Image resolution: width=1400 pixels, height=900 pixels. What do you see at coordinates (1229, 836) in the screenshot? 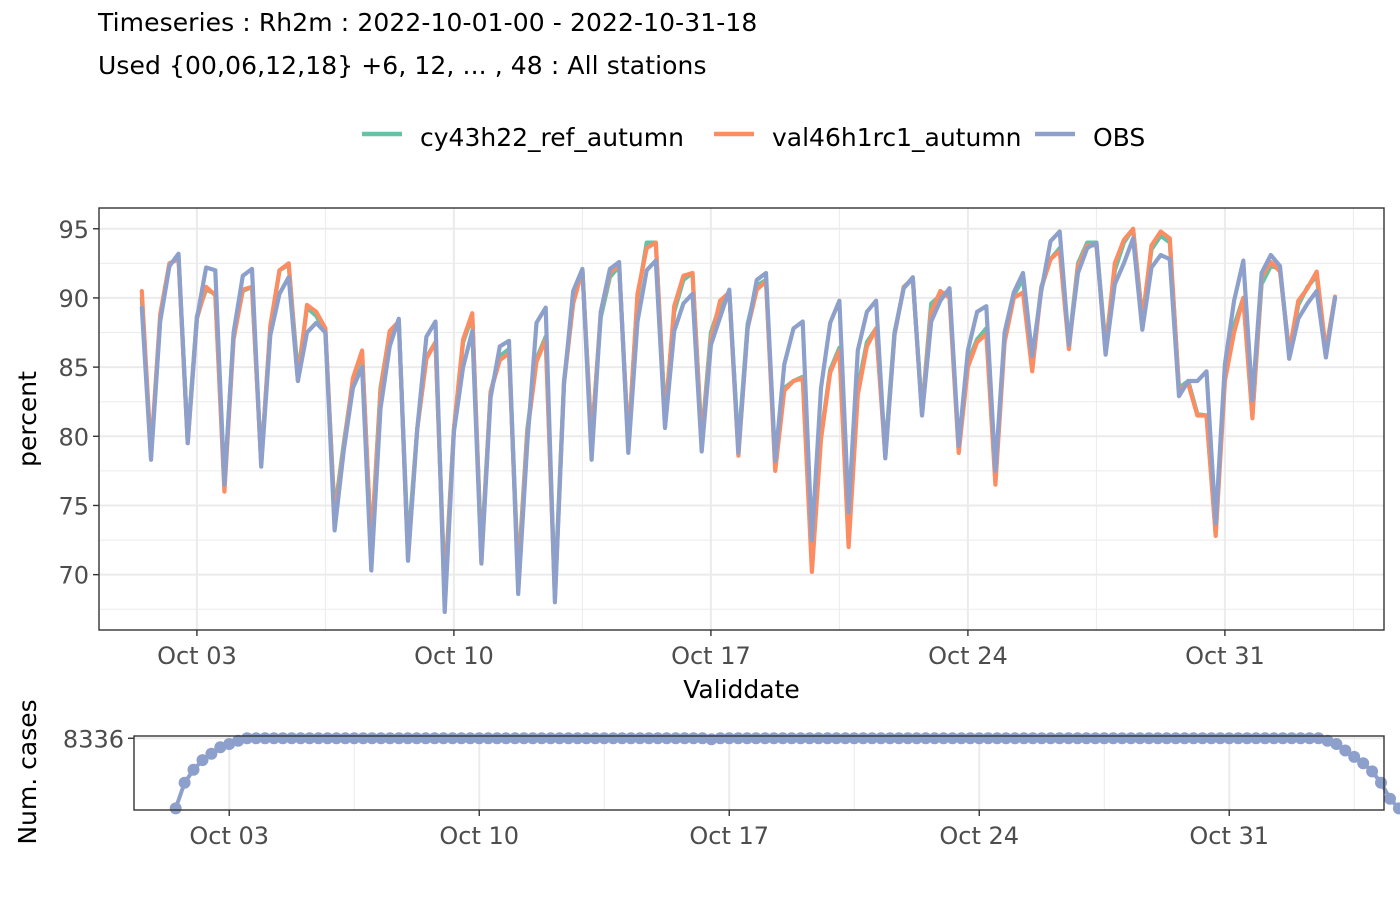
I see `counts-x-tick-label: Oct 31` at bounding box center [1229, 836].